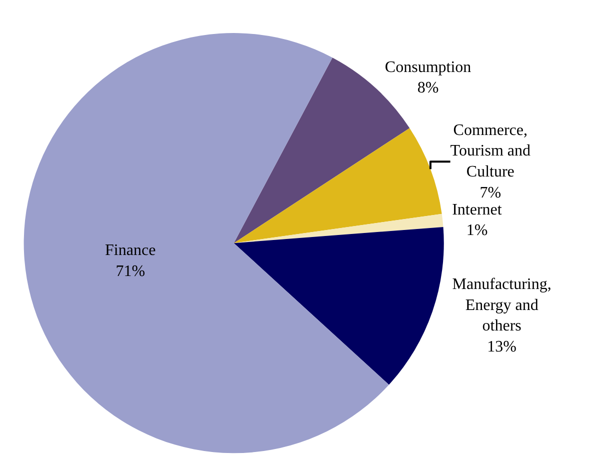 The image size is (592, 472). What do you see at coordinates (428, 67) in the screenshot?
I see `slice-label: Consumption` at bounding box center [428, 67].